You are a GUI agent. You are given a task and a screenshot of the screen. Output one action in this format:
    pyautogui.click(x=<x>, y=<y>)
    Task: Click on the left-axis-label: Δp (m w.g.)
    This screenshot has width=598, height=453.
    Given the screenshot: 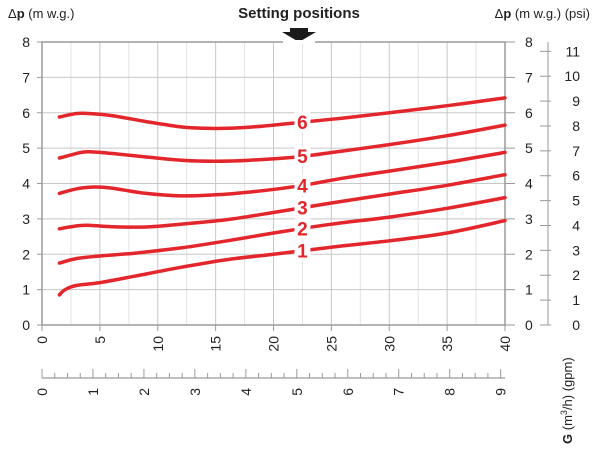 What is the action you would take?
    pyautogui.click(x=41, y=13)
    